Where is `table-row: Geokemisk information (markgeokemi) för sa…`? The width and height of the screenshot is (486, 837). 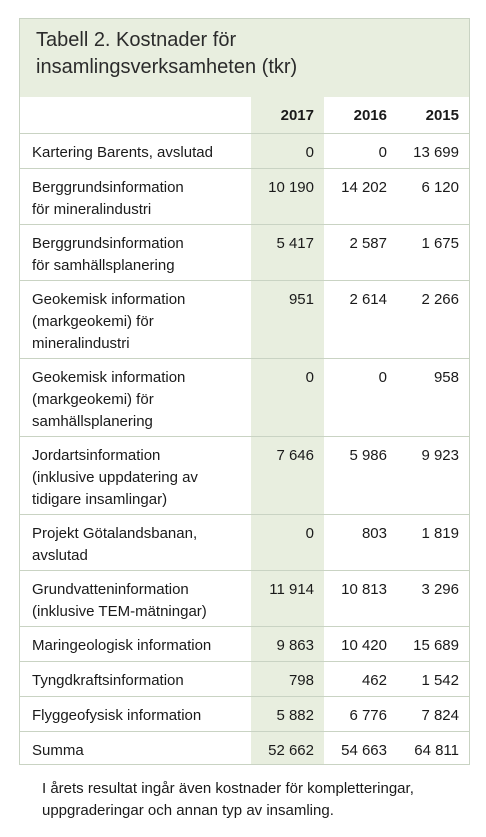
table-row: Geokemisk information (markgeokemi) för sa… is located at coordinates (244, 397).